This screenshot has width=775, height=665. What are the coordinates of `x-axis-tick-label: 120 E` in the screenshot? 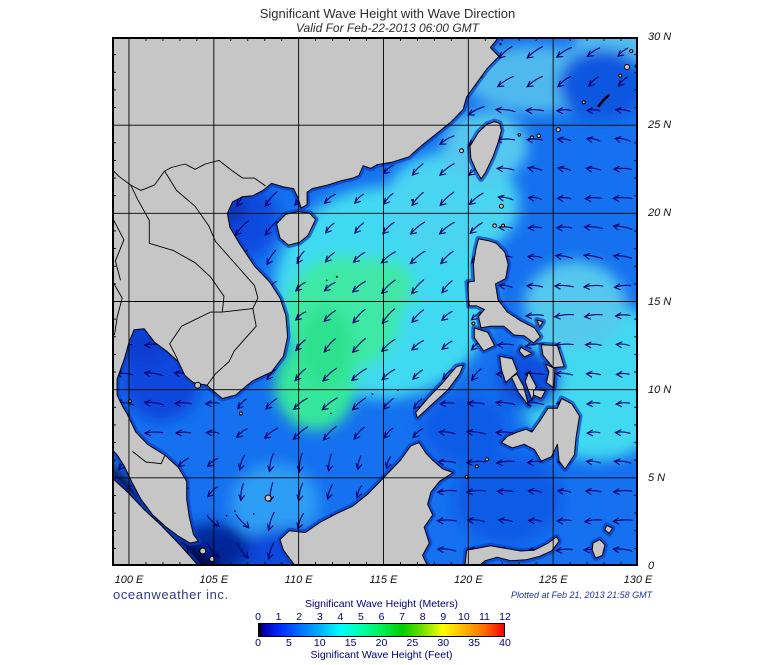 It's located at (468, 580).